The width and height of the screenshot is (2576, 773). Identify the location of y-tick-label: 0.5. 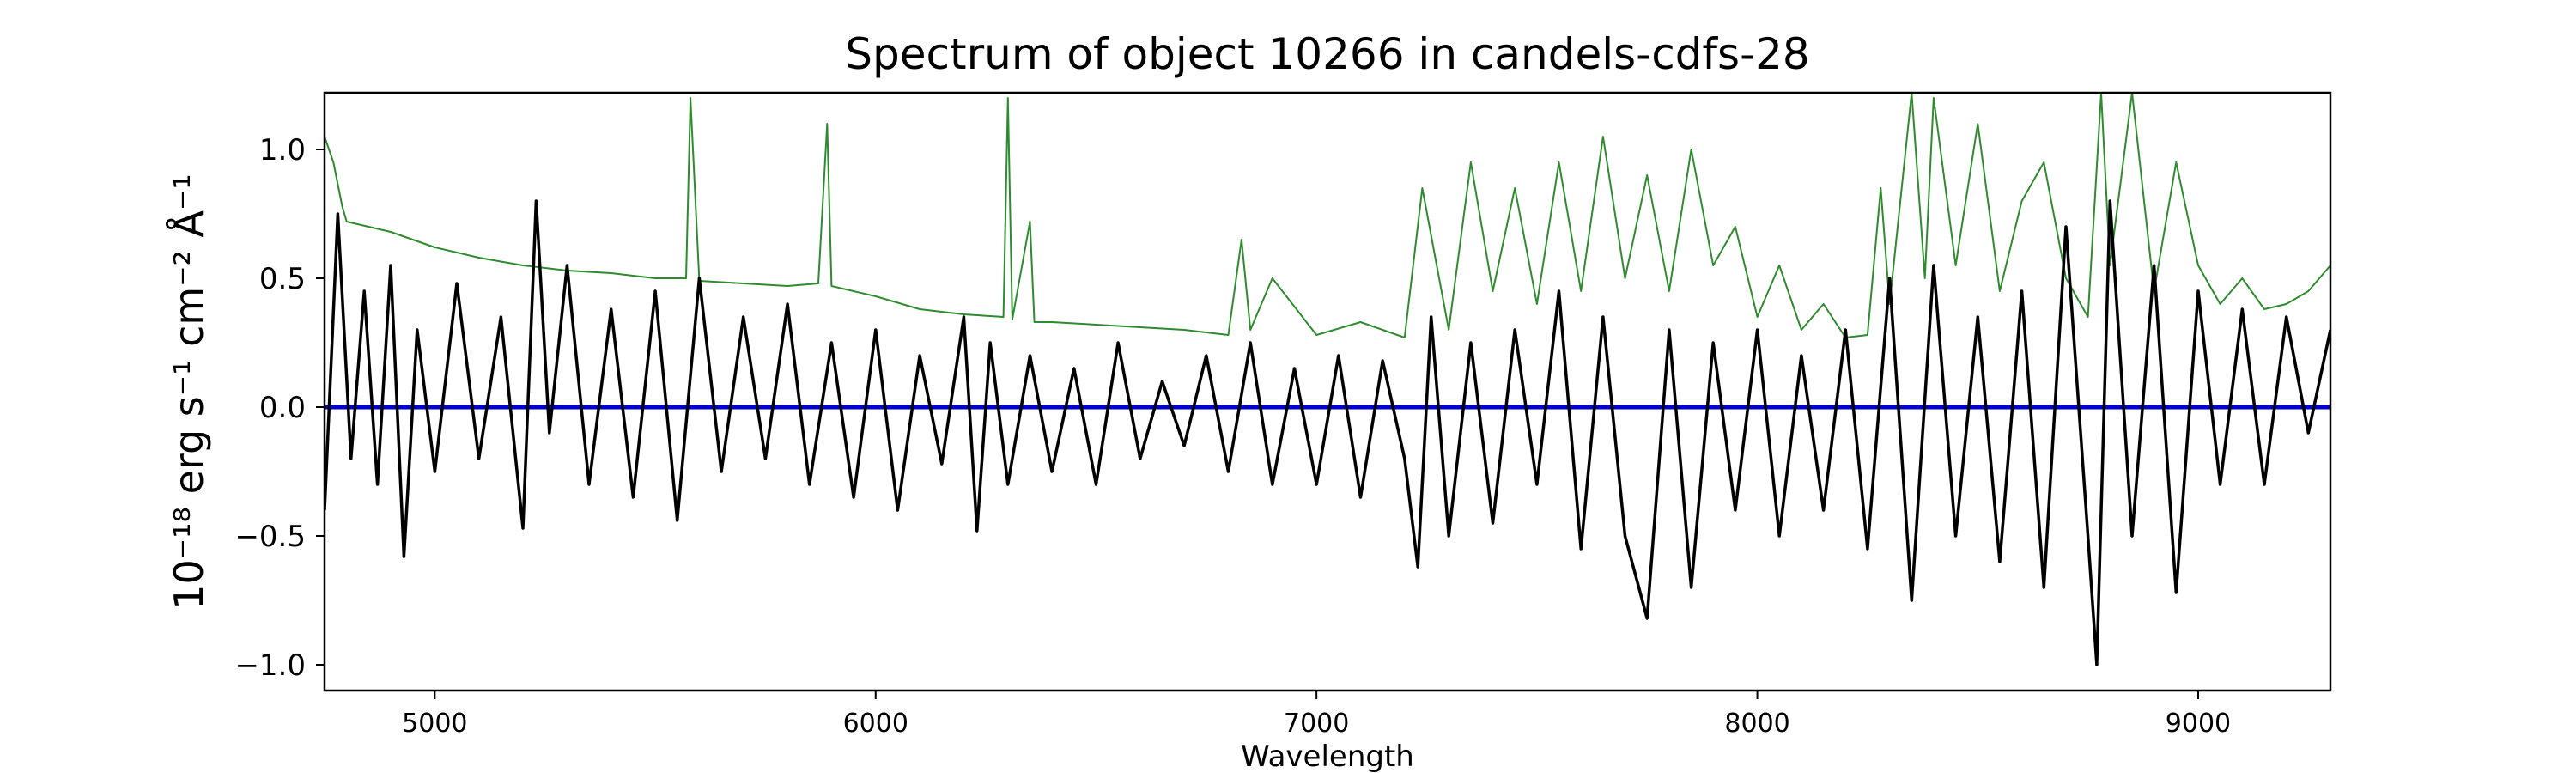
(282, 279).